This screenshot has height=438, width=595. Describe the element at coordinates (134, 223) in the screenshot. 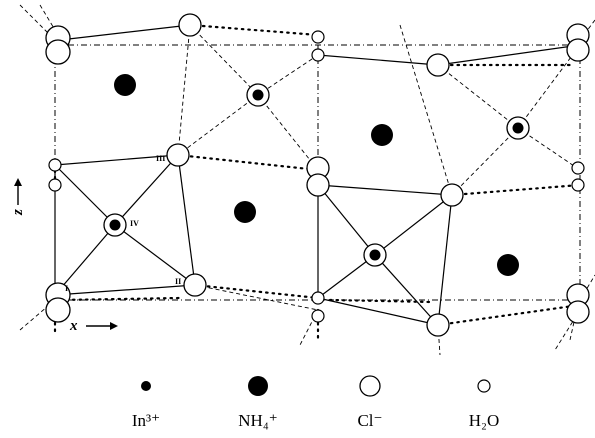

I see `site-label-iv: IV` at that location.